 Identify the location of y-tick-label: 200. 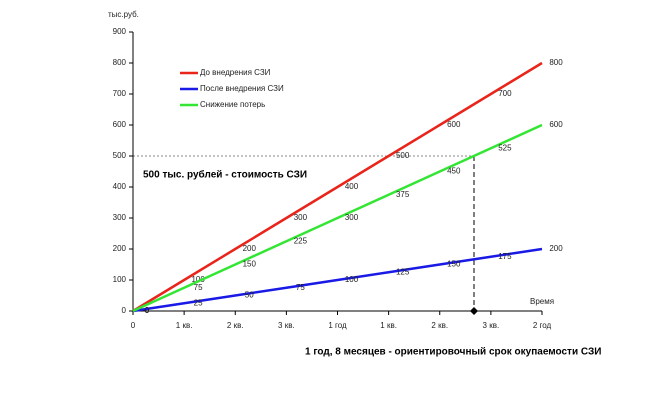
(120, 248).